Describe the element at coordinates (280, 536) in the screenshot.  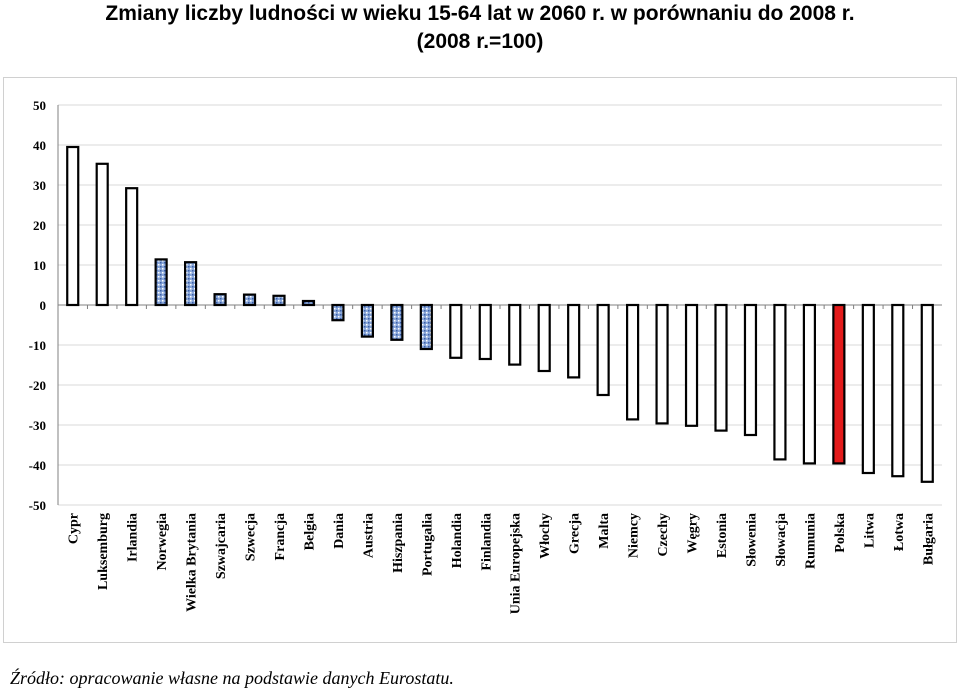
I see `category-label: Francja` at that location.